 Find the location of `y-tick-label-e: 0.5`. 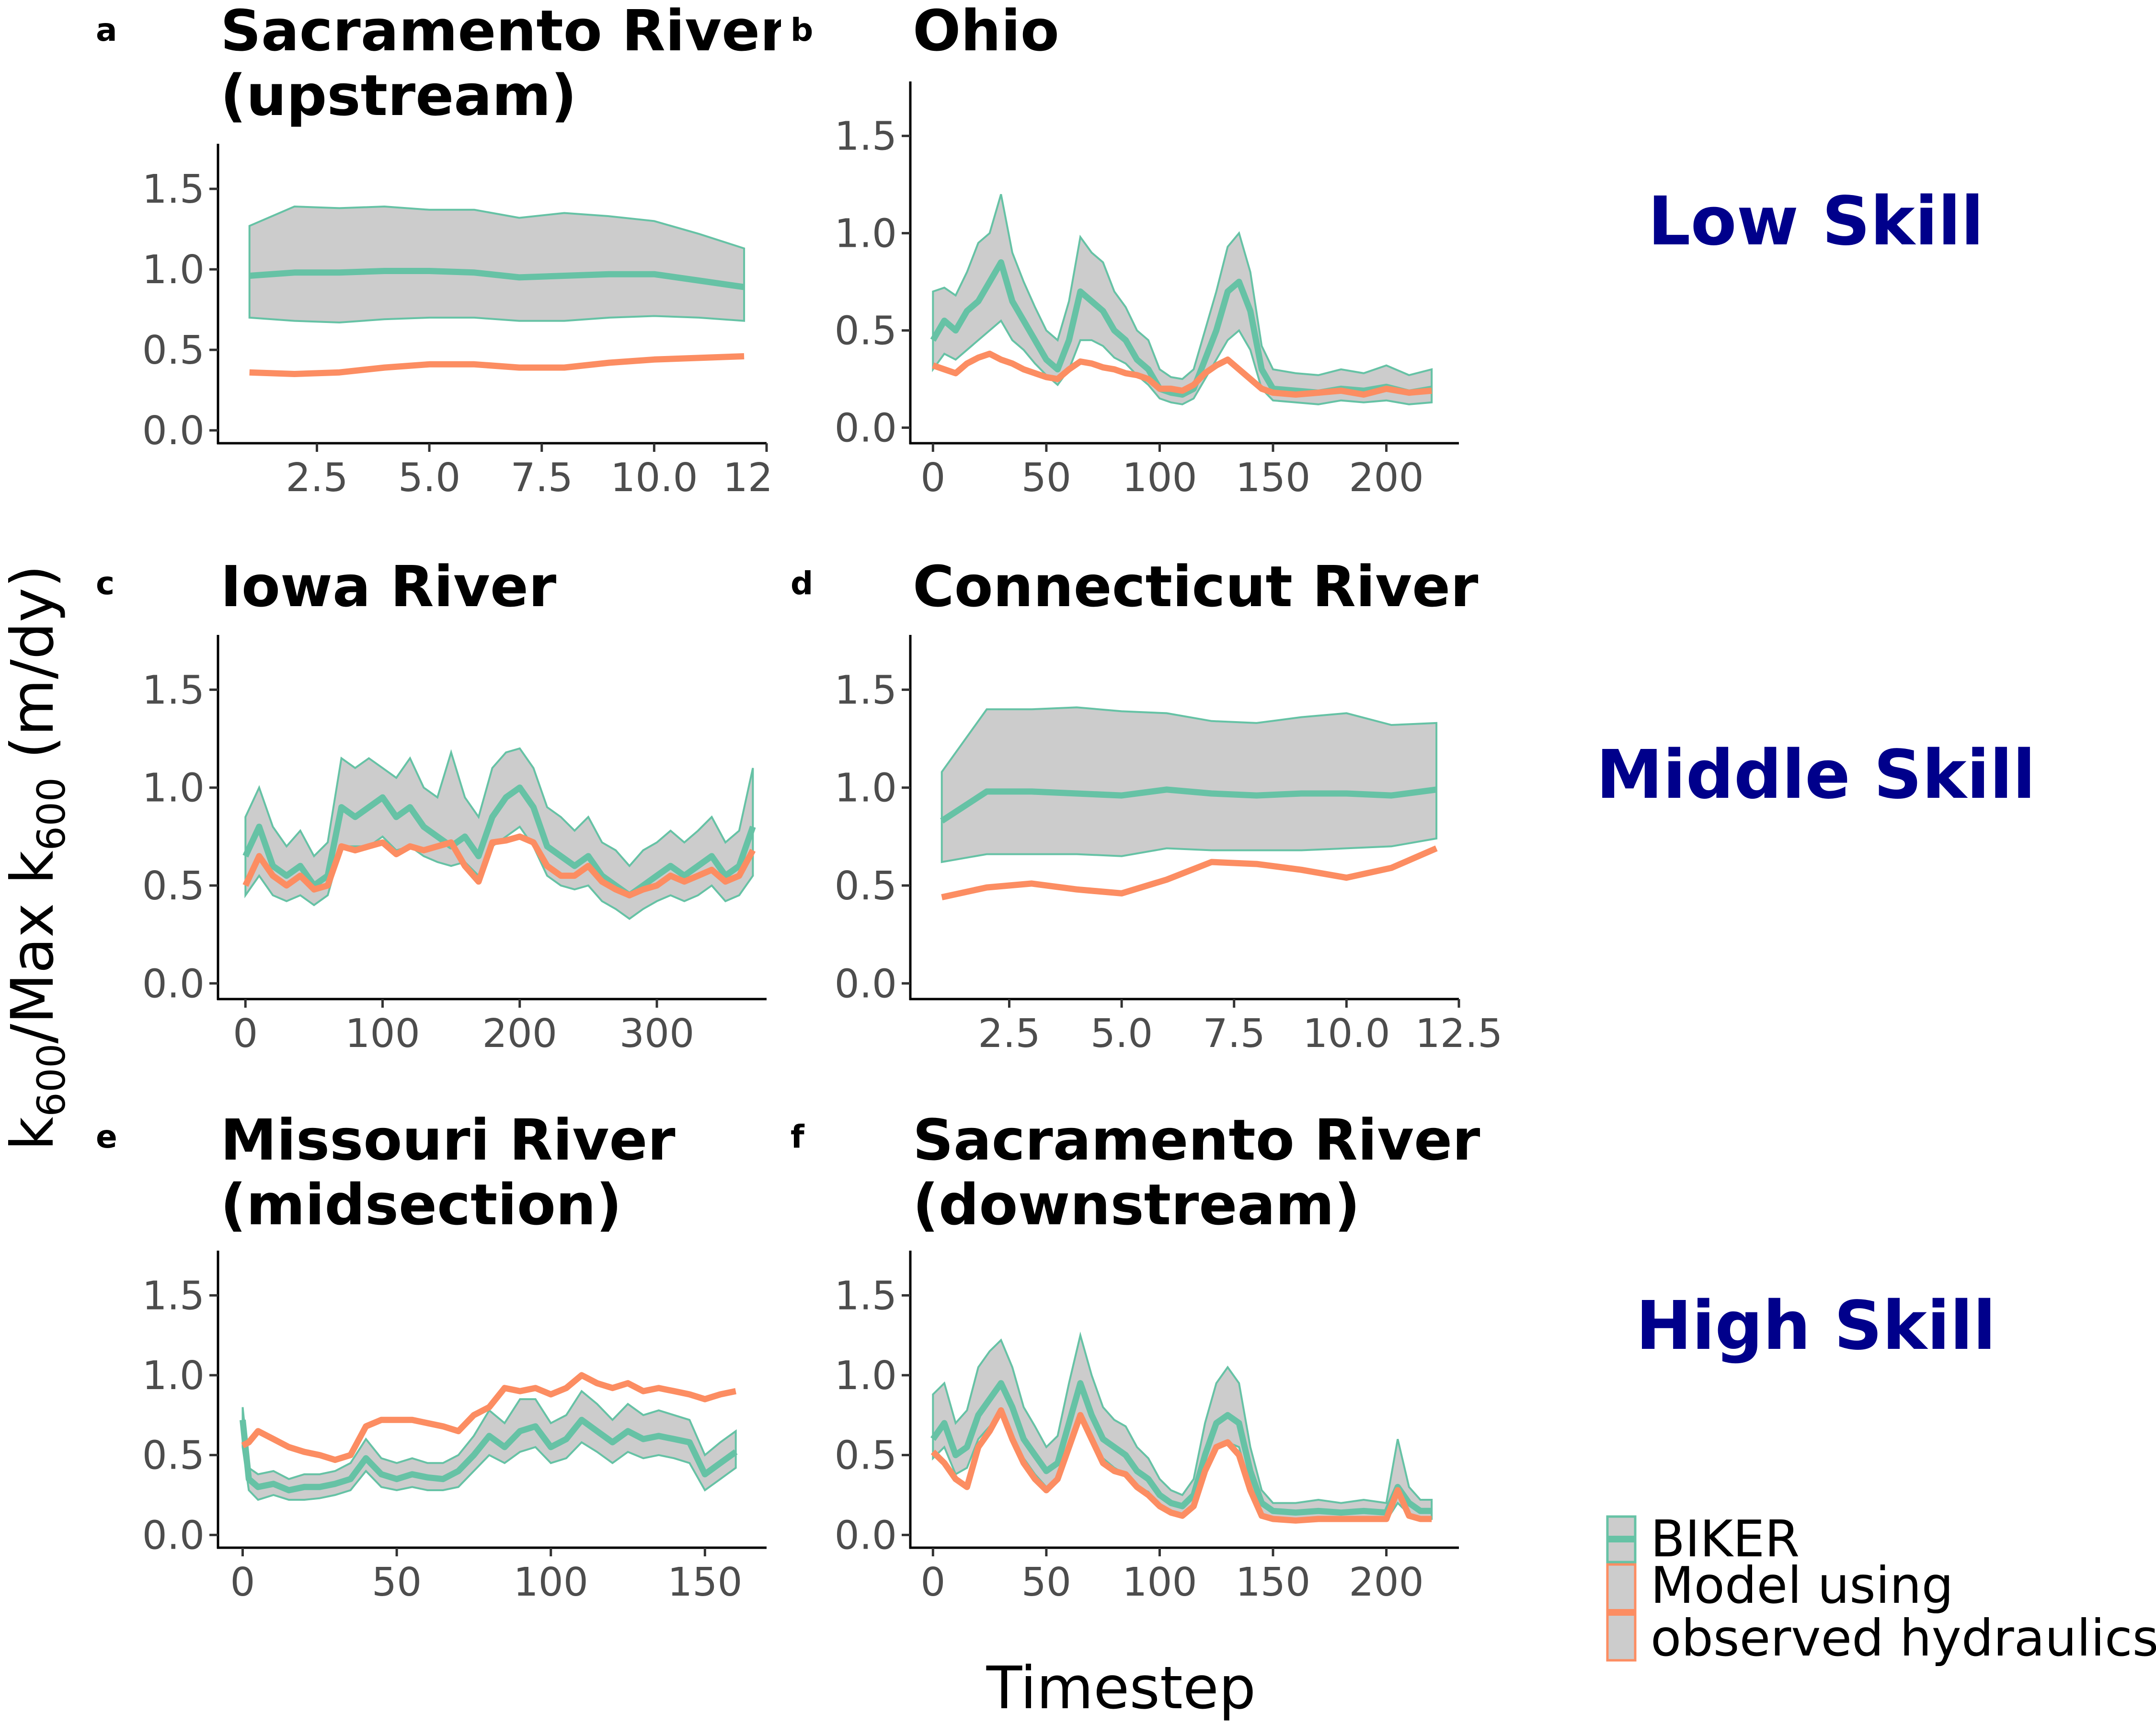

y-tick-label-e: 0.5 is located at coordinates (173, 1456).